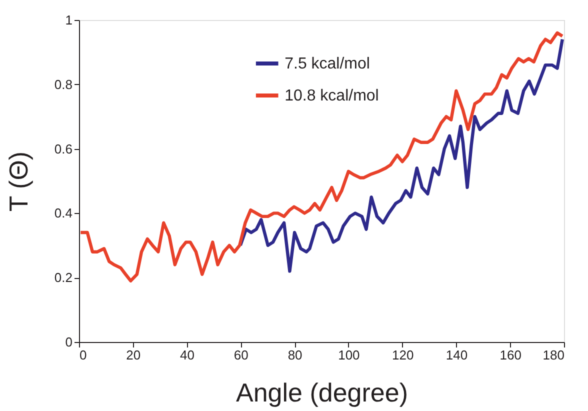  I want to click on y-tick-label: 0.6, so click(63, 148).